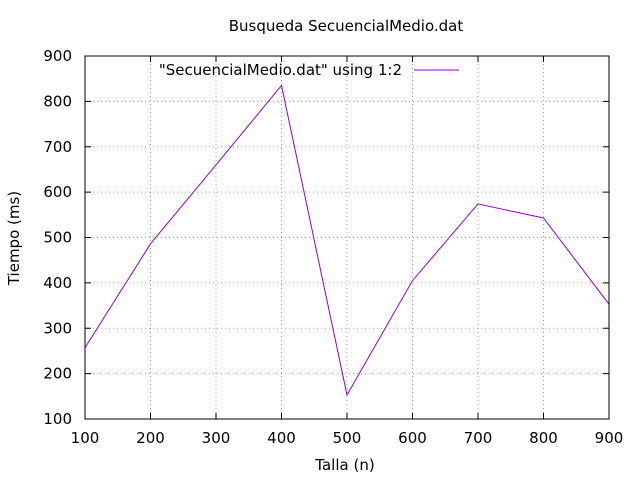 Image resolution: width=640 pixels, height=480 pixels. Describe the element at coordinates (346, 26) in the screenshot. I see `chart-title: Busqueda SecuencialMedio.dat` at that location.